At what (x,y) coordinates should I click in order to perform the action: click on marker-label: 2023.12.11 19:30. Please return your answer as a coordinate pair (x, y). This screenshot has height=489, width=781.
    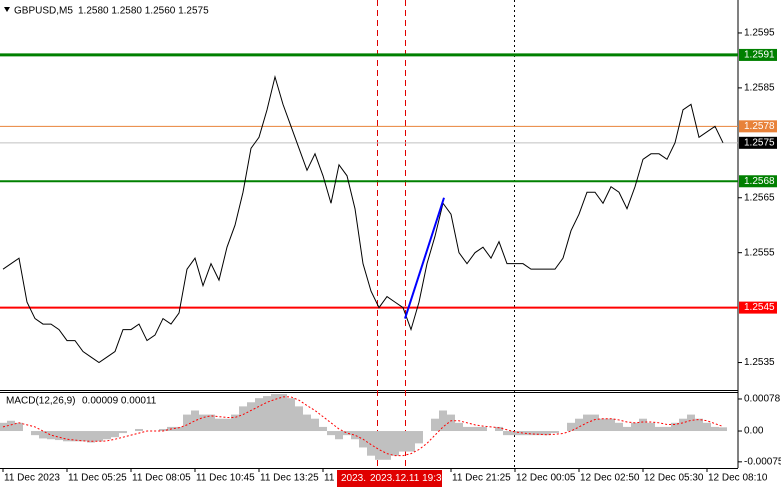
    Looking at the image, I should click on (409, 478).